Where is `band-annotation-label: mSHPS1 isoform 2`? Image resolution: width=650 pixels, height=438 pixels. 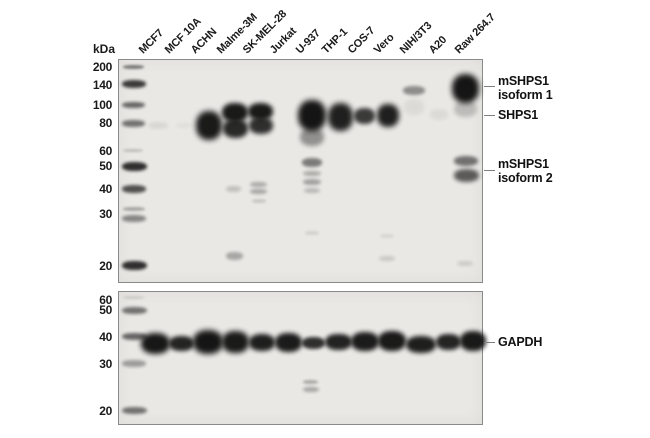 band-annotation-label: mSHPS1 isoform 2 is located at coordinates (525, 171).